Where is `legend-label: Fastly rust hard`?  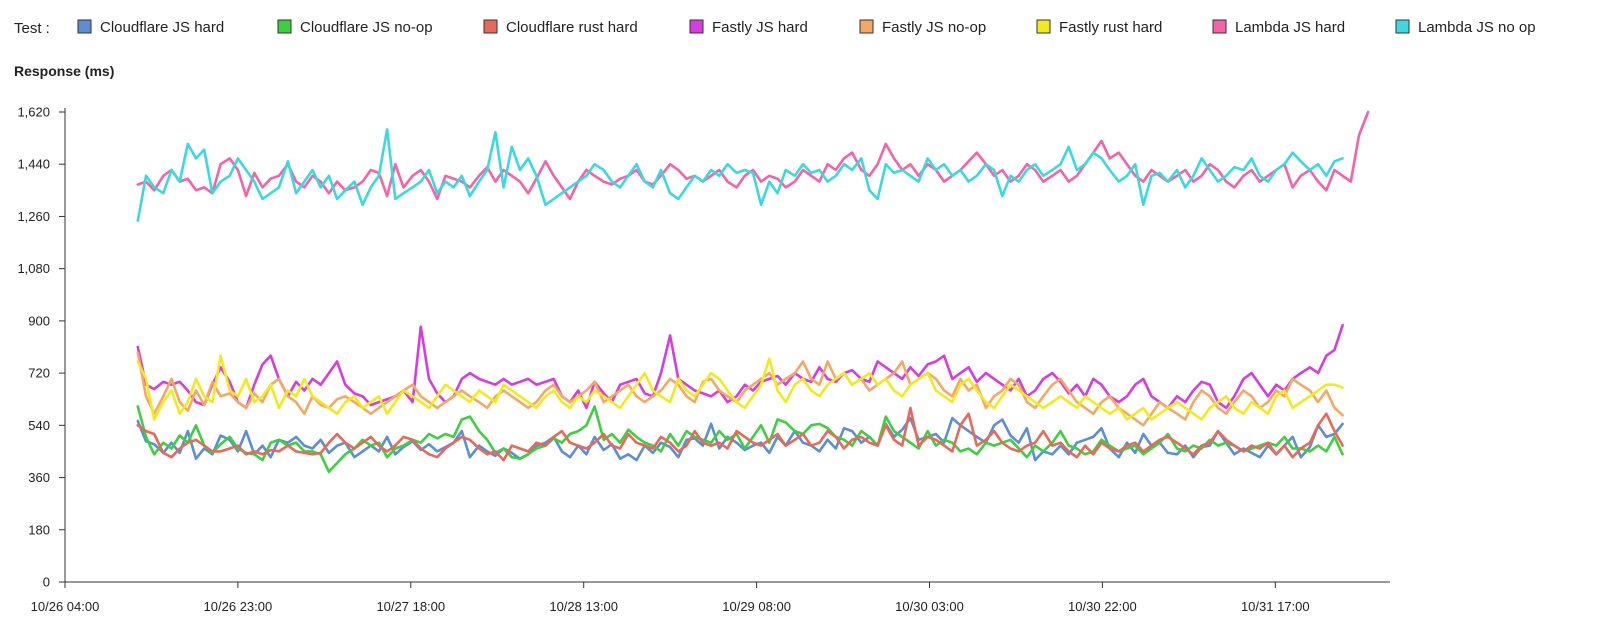 legend-label: Fastly rust hard is located at coordinates (1110, 27).